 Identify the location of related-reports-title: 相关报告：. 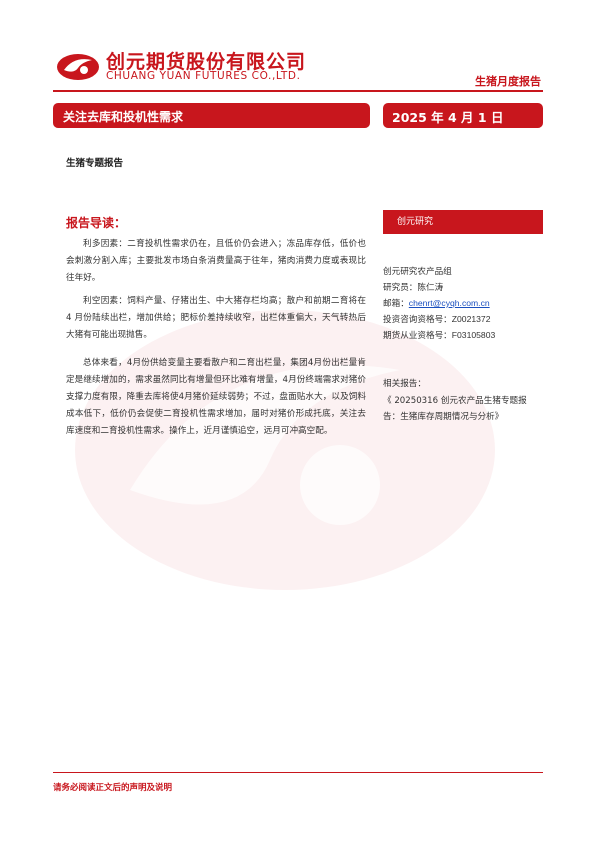
(404, 384).